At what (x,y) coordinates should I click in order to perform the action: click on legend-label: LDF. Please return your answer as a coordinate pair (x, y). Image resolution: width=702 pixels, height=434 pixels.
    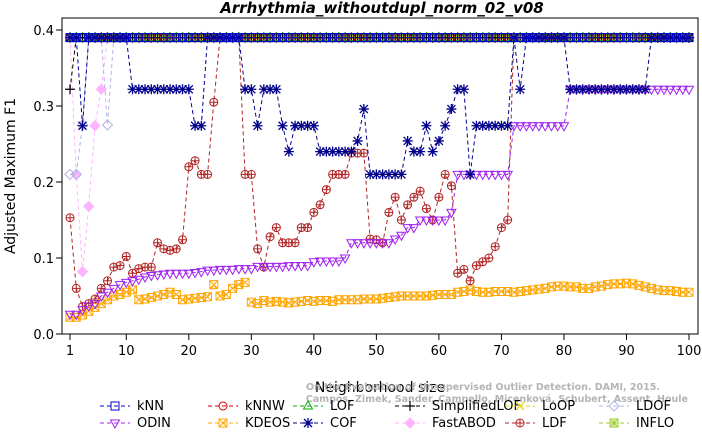
    Looking at the image, I should click on (554, 423).